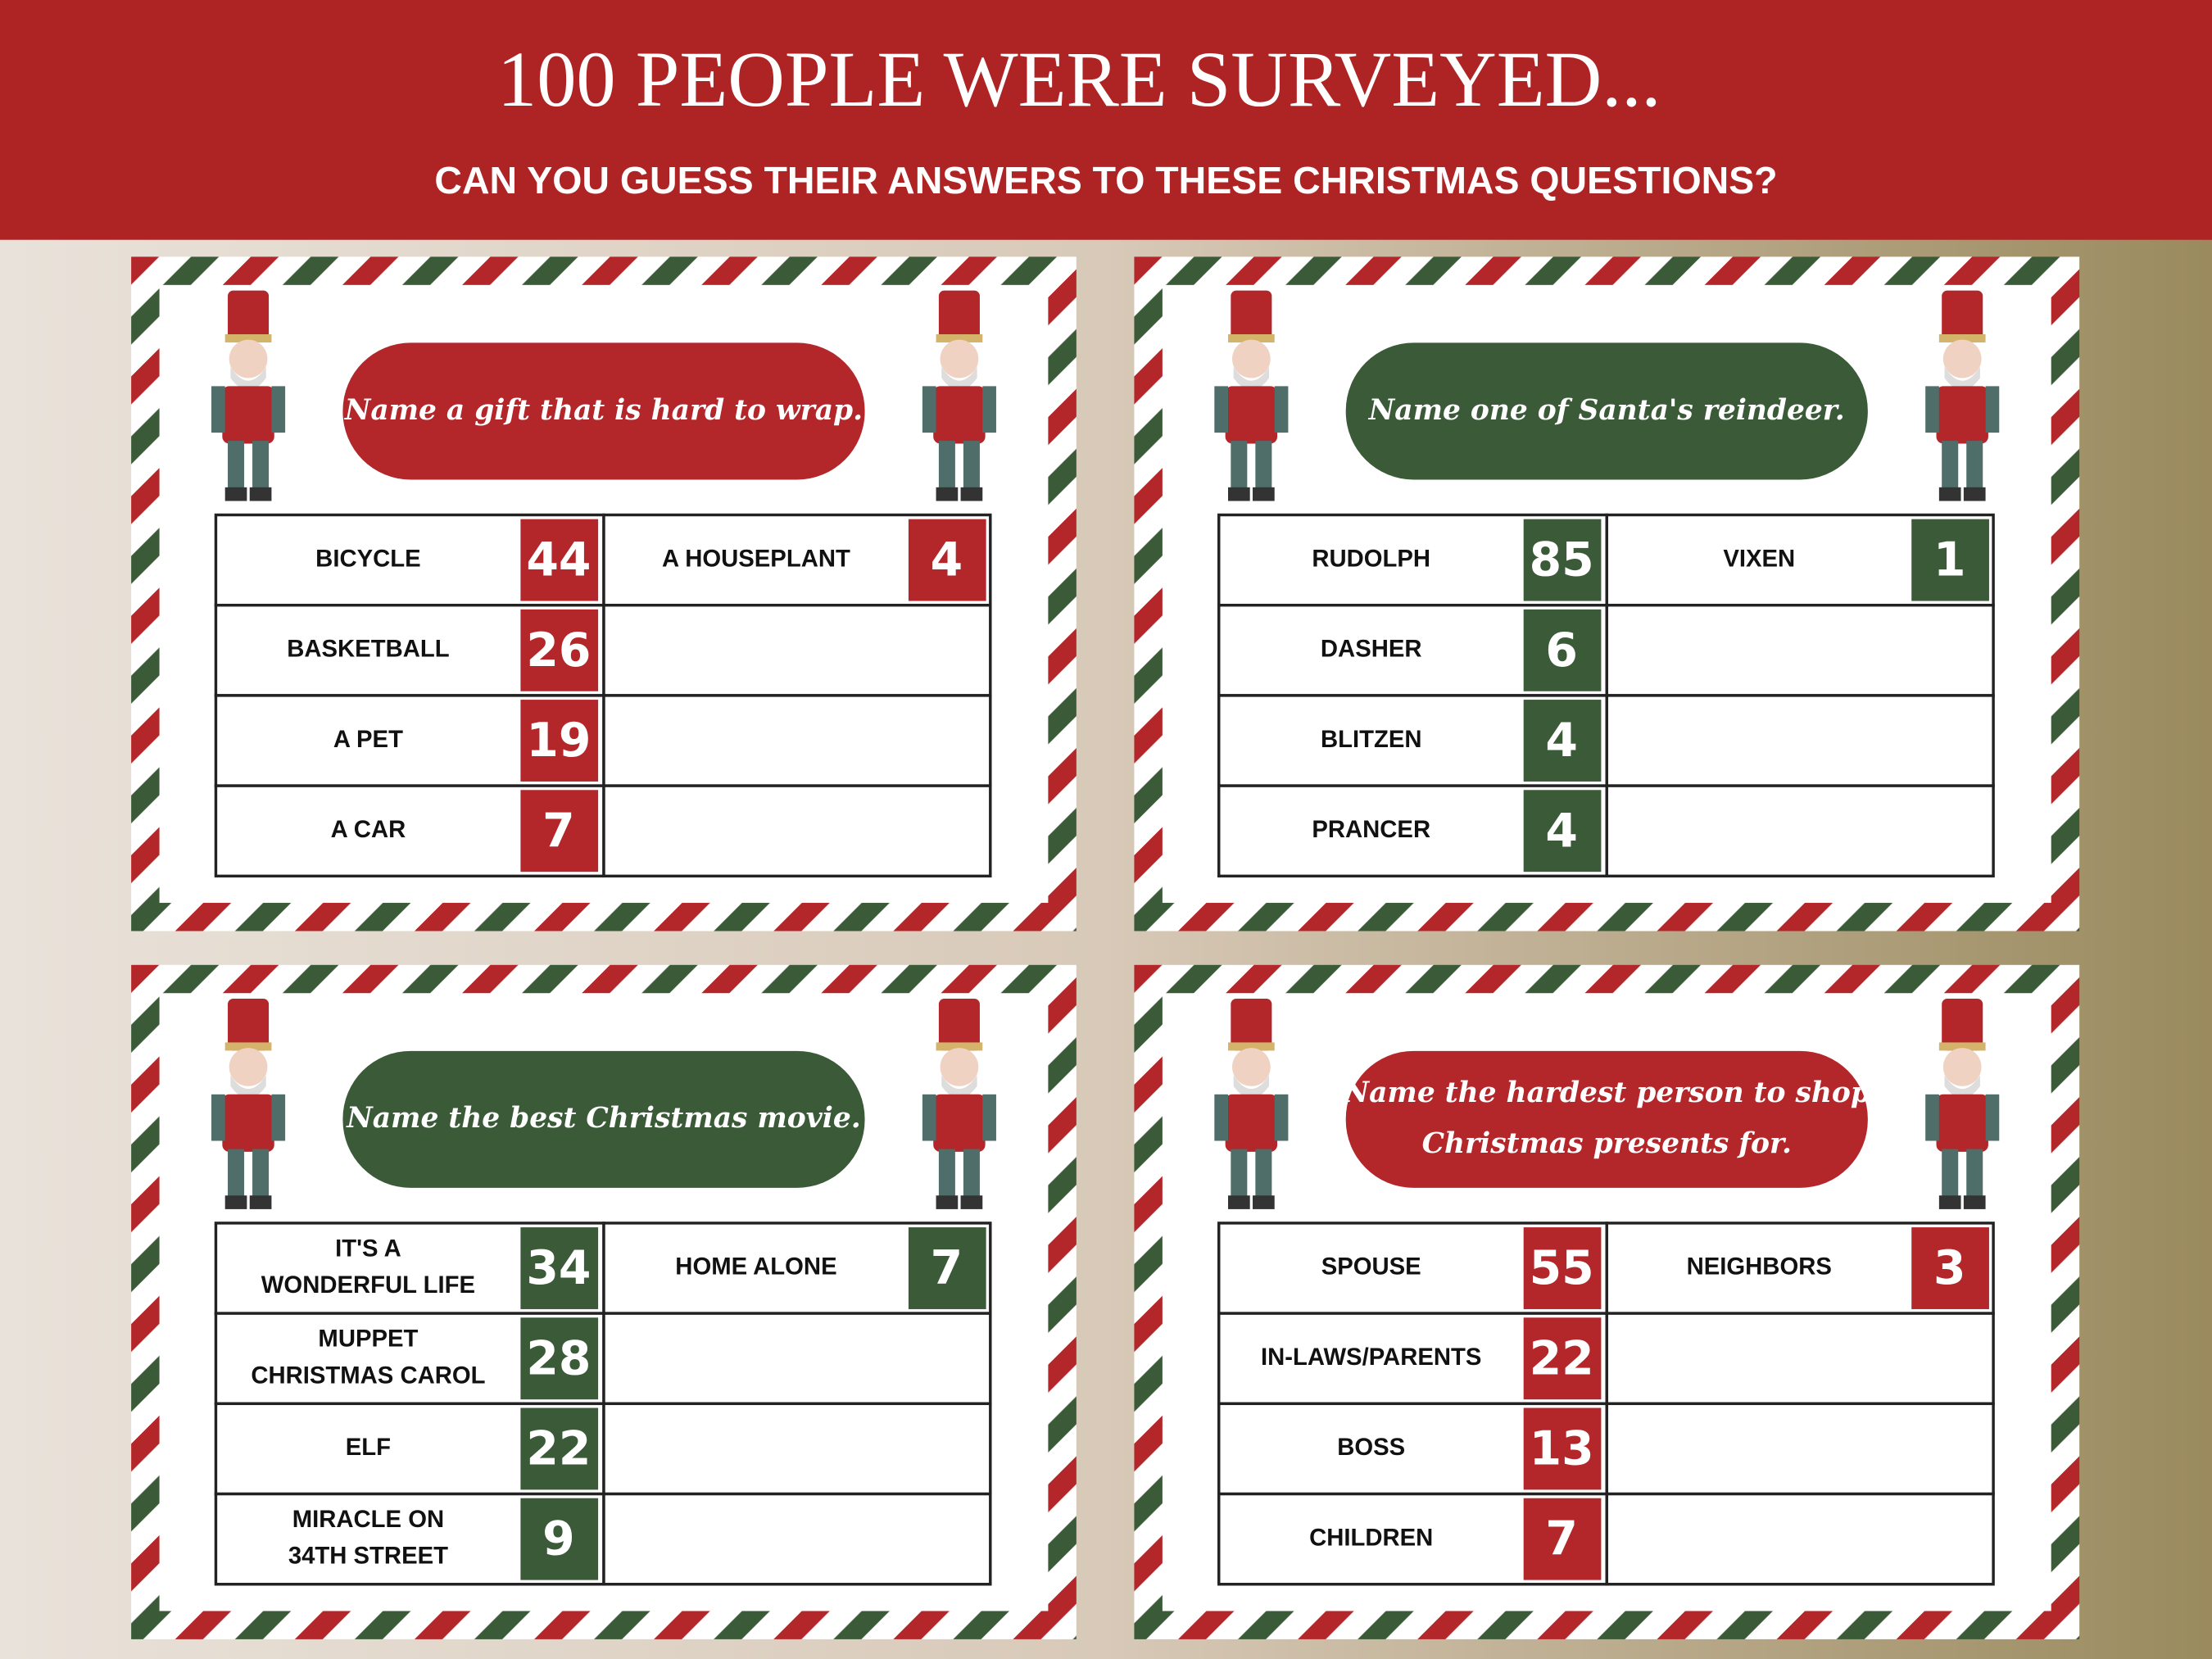 The height and width of the screenshot is (1659, 2212). I want to click on score: 44, so click(558, 560).